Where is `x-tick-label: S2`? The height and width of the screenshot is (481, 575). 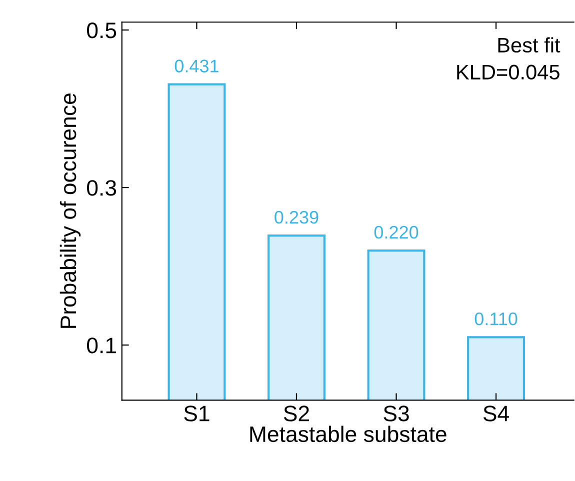
x-tick-label: S2 is located at coordinates (296, 414).